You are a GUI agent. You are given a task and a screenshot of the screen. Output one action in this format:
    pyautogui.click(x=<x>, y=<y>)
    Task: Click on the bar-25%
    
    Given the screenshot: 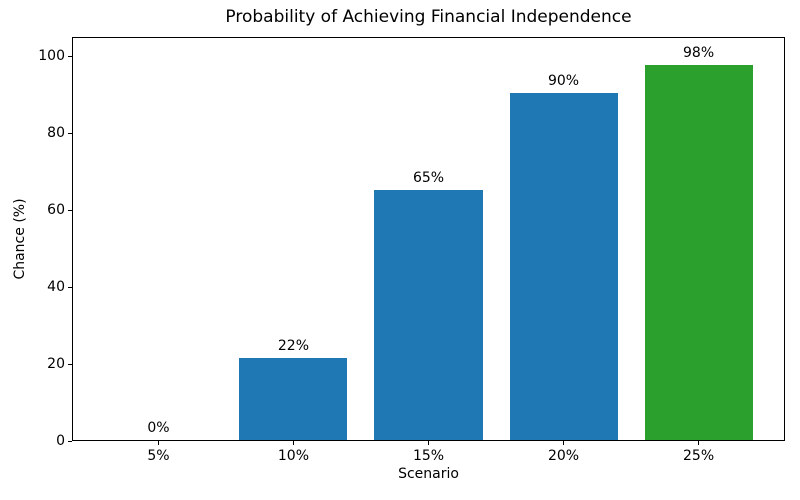 What is the action you would take?
    pyautogui.click(x=698, y=253)
    